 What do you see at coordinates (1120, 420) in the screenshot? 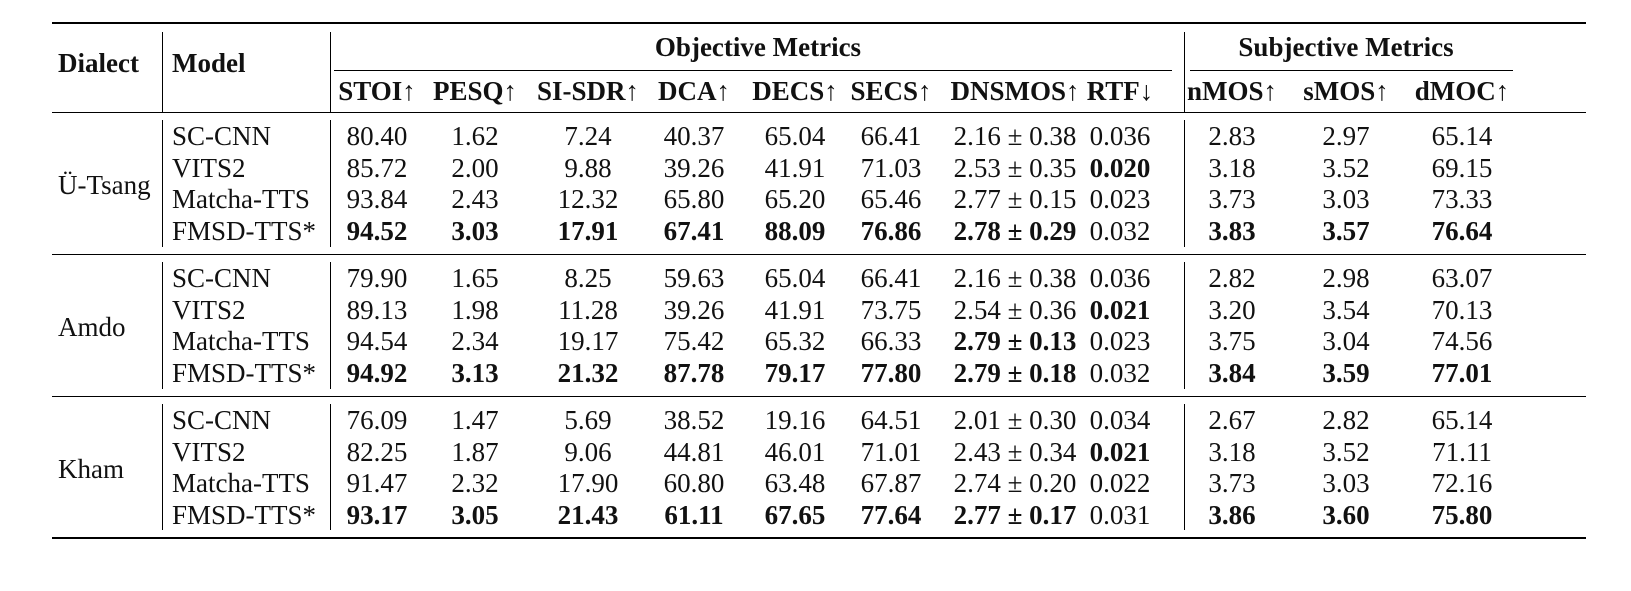
I see `table-cell: 0.034` at bounding box center [1120, 420].